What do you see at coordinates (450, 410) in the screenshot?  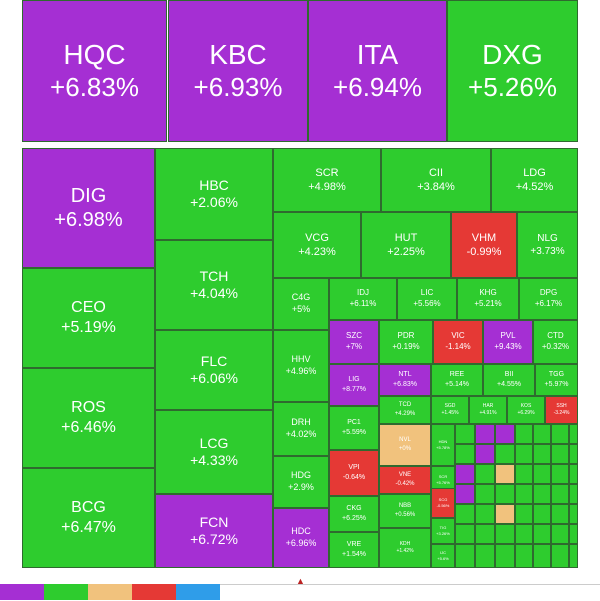 I see `stock-tile-sgd: SGD +1.45%` at bounding box center [450, 410].